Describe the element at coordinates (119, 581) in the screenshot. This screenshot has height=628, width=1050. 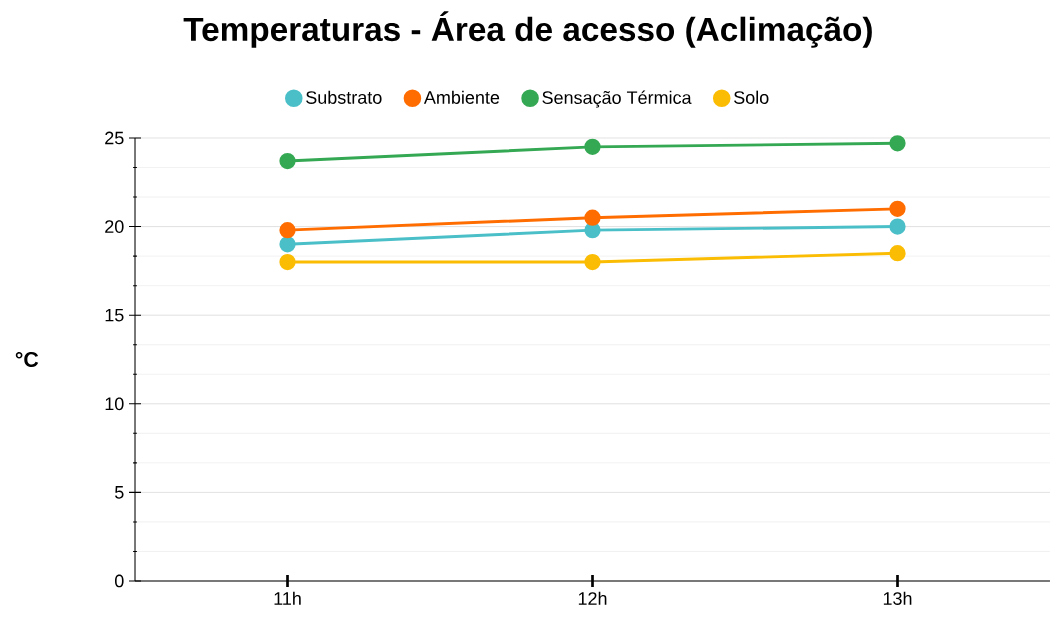
I see `y-tick-label: 0` at that location.